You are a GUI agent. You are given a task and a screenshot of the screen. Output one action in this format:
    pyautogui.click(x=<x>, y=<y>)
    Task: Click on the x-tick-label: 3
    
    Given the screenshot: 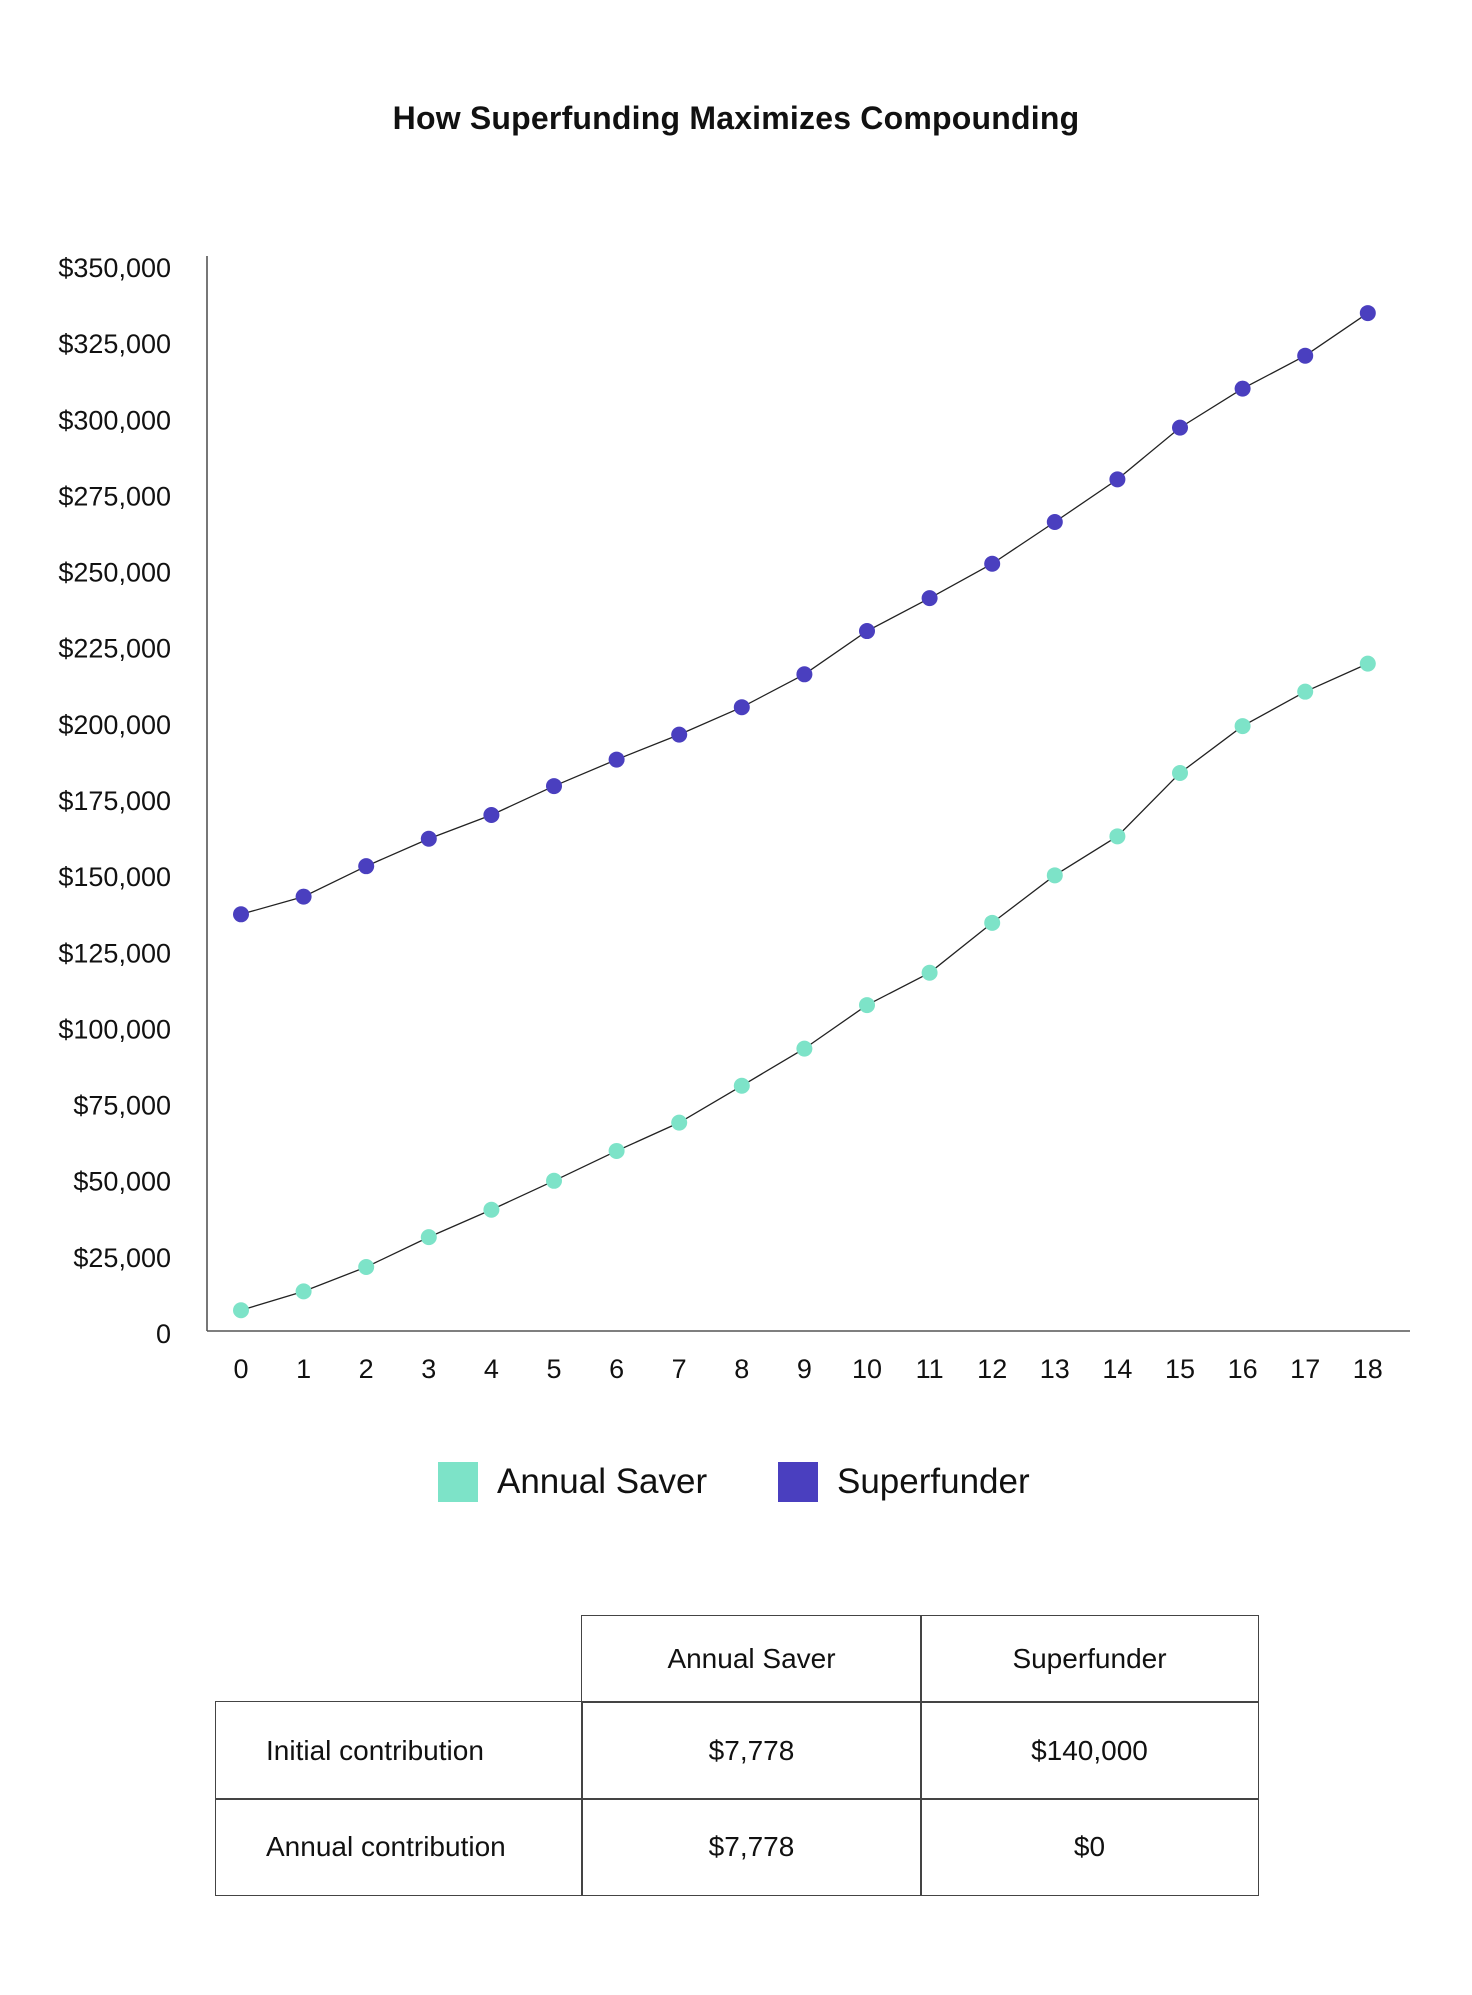 What is the action you would take?
    pyautogui.click(x=428, y=1369)
    